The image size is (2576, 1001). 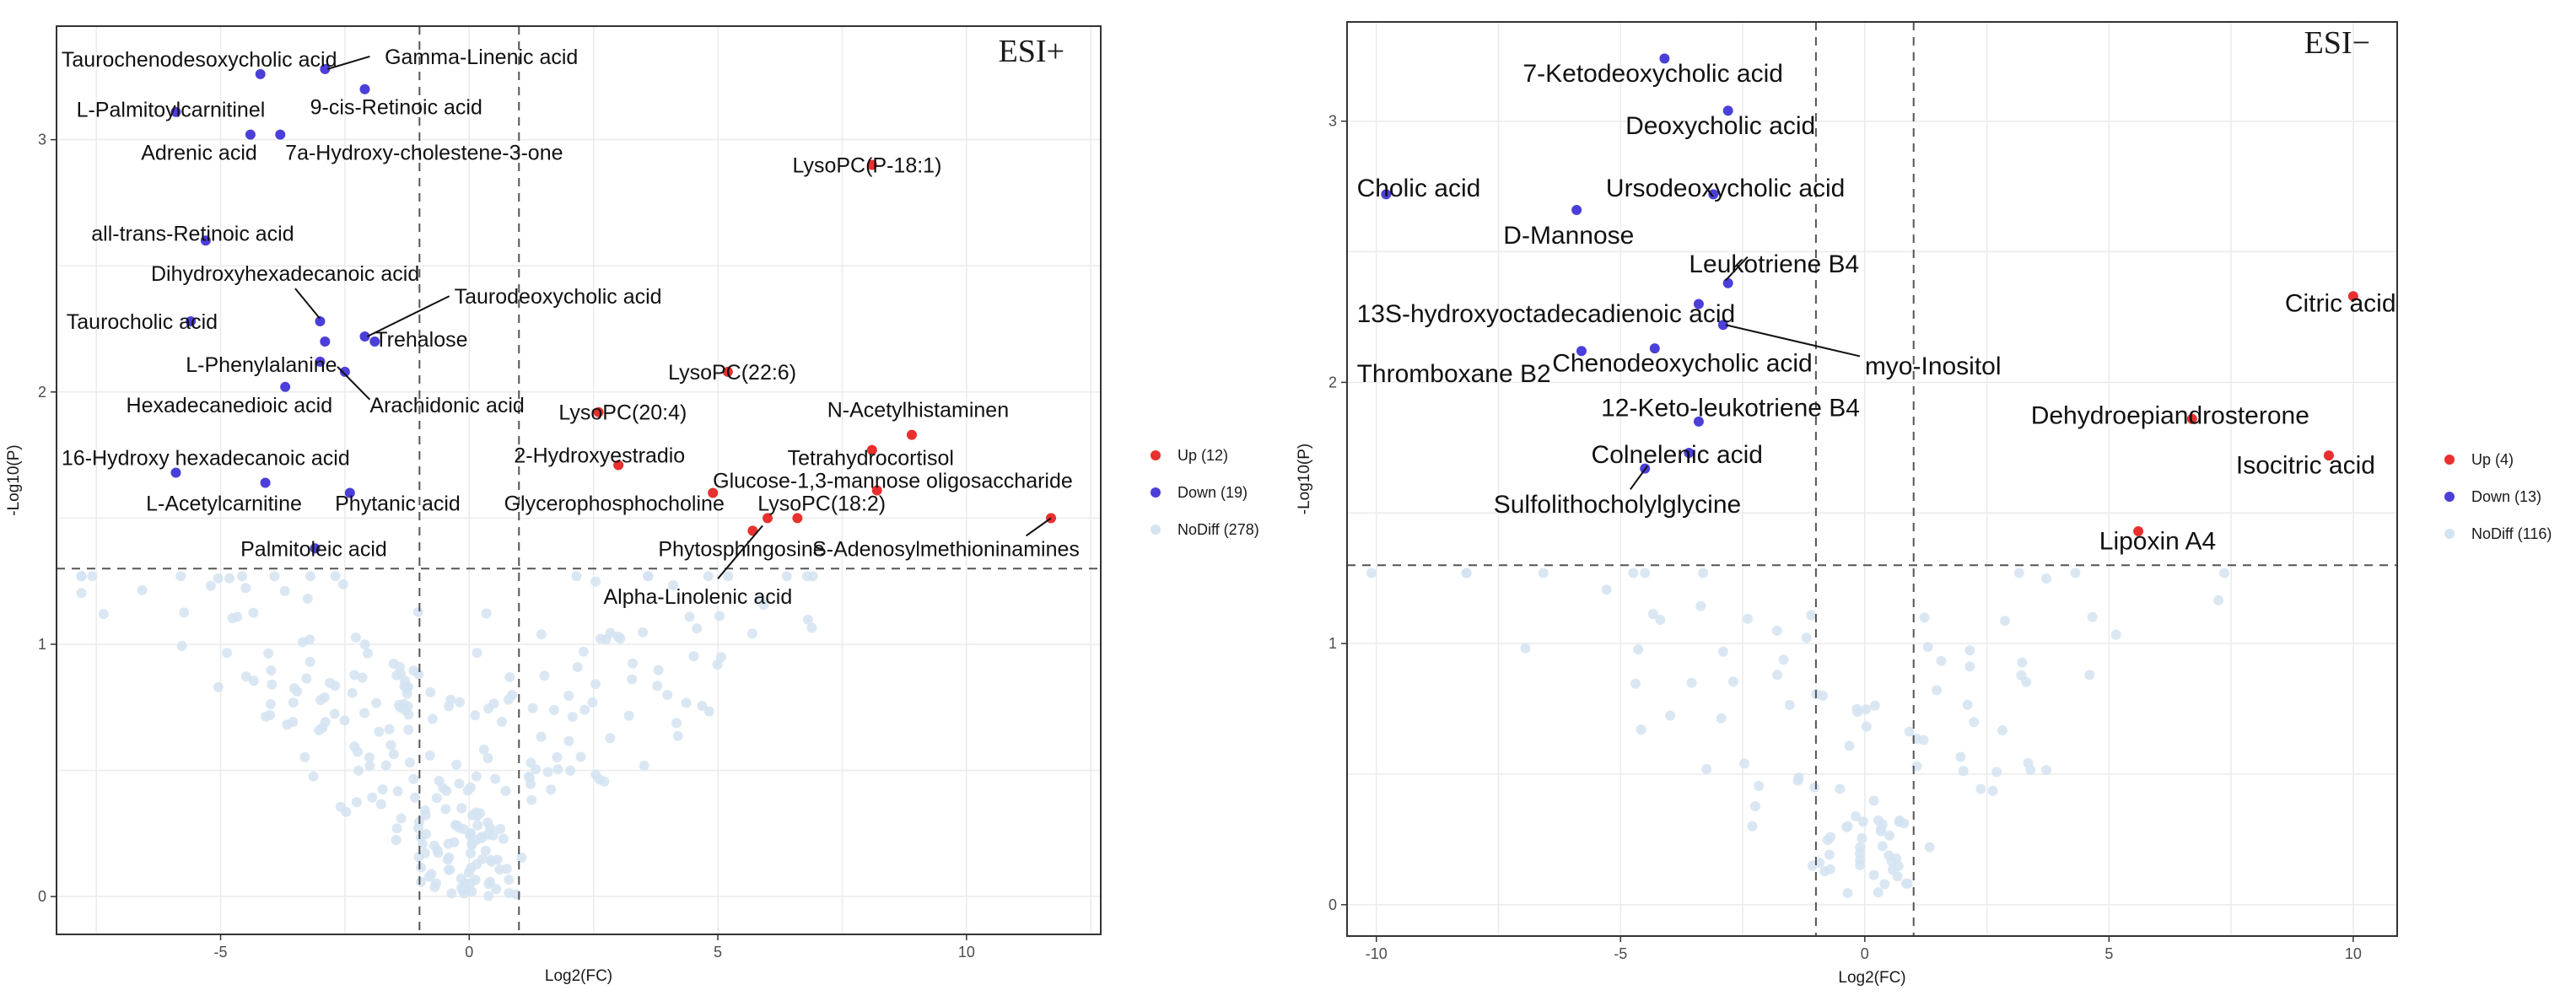 I want to click on x-axis-label: Log2(FC), so click(x=1871, y=978).